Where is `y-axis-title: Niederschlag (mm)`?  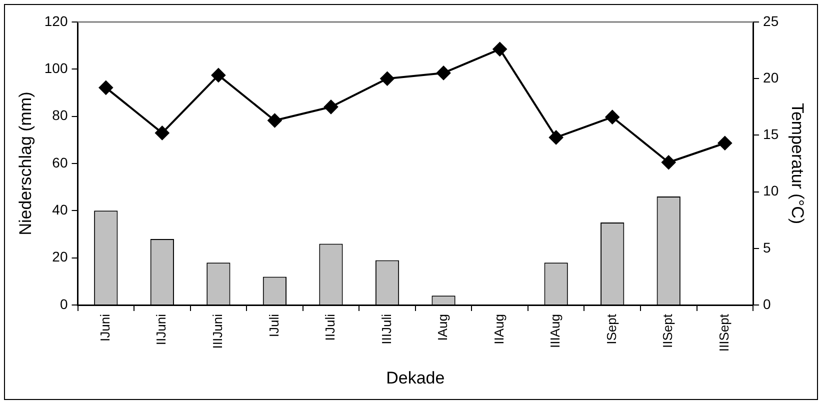 y-axis-title: Niederschlag (mm) is located at coordinates (25, 164).